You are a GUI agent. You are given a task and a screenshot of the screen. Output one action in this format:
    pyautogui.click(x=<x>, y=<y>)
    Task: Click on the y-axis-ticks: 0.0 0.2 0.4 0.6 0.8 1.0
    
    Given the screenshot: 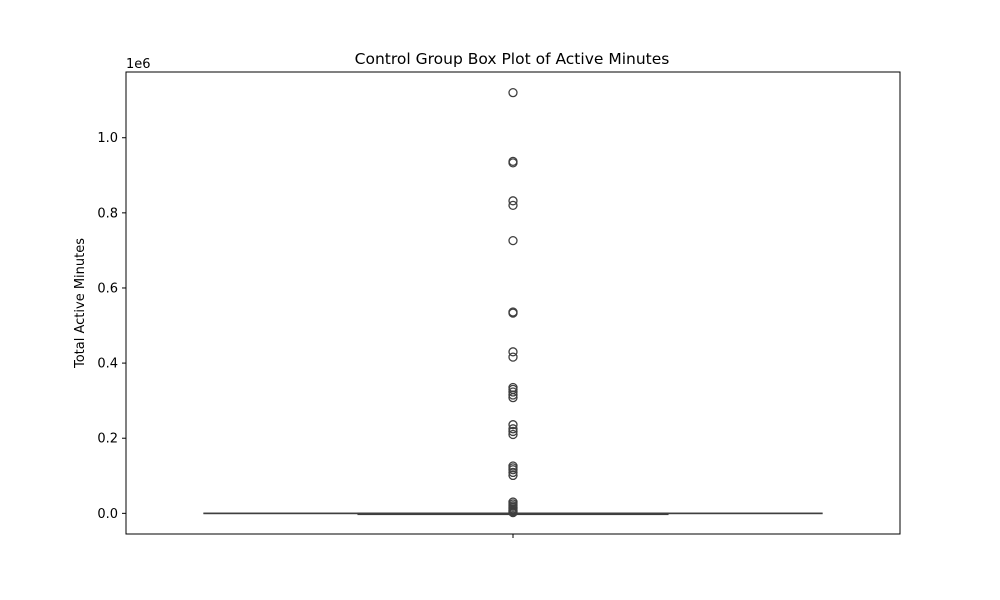 What is the action you would take?
    pyautogui.click(x=111, y=326)
    